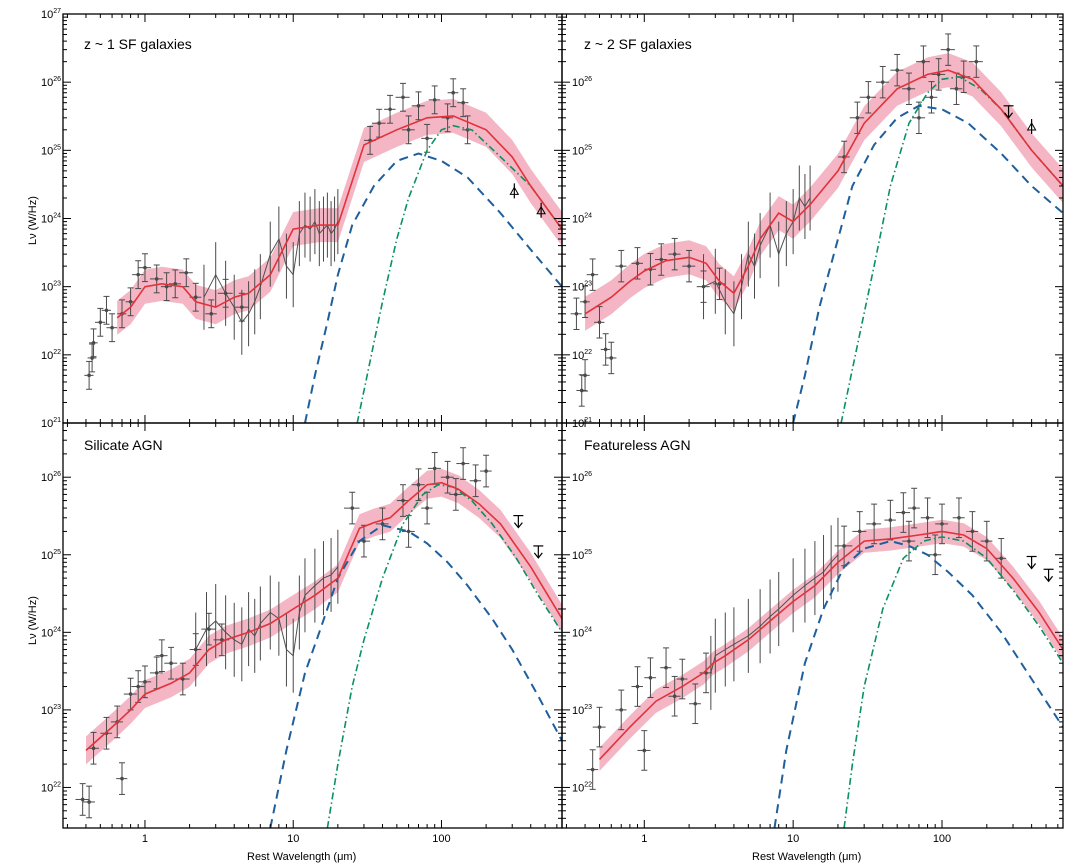 Image resolution: width=1080 pixels, height=864 pixels. Describe the element at coordinates (806, 857) in the screenshot. I see `x-axis-title-right: Rest Wavelength (μm)` at that location.